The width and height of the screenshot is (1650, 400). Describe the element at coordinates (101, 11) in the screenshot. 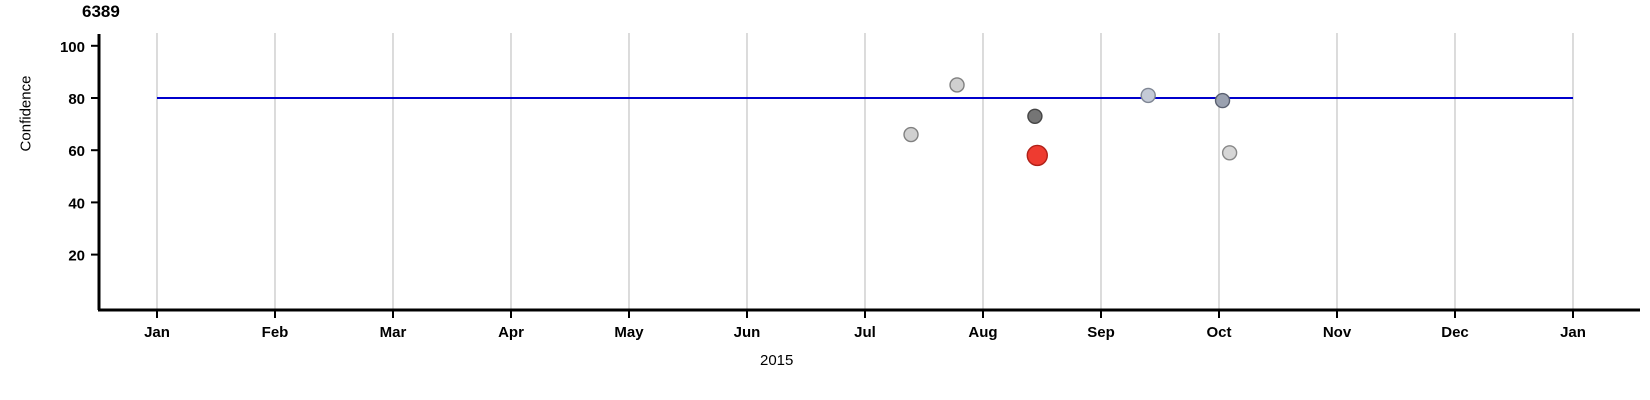

I see `chart-title: 6389` at that location.